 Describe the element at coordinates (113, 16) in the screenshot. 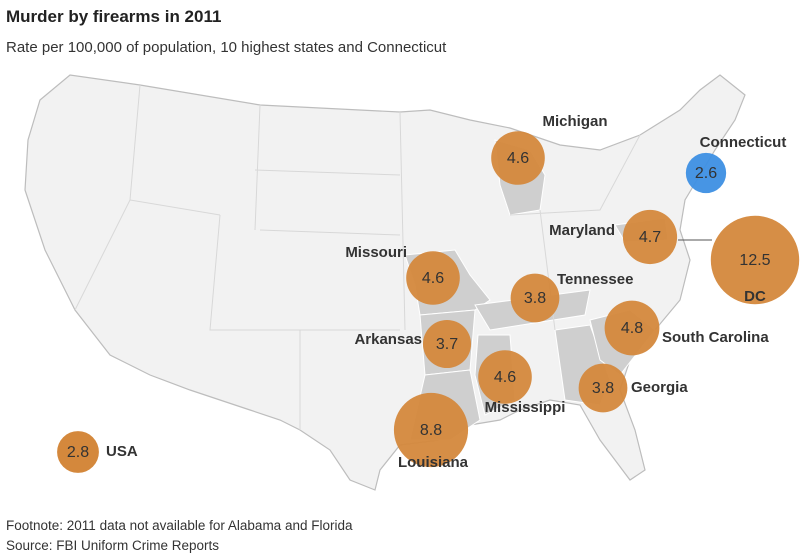

I see `title: Murder by firearms in 2011` at that location.